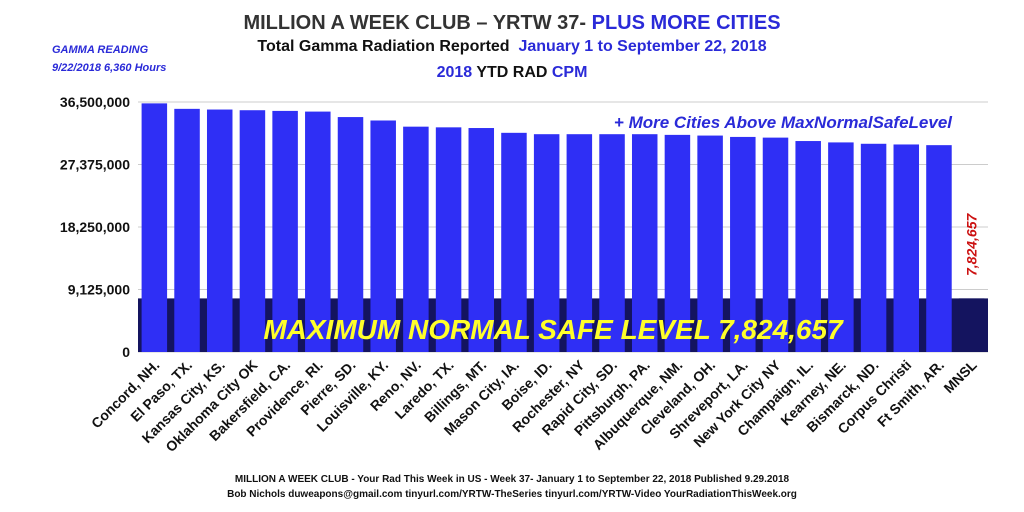 The height and width of the screenshot is (512, 1024). Describe the element at coordinates (95, 102) in the screenshot. I see `y-tick-label: 36,500,000` at that location.